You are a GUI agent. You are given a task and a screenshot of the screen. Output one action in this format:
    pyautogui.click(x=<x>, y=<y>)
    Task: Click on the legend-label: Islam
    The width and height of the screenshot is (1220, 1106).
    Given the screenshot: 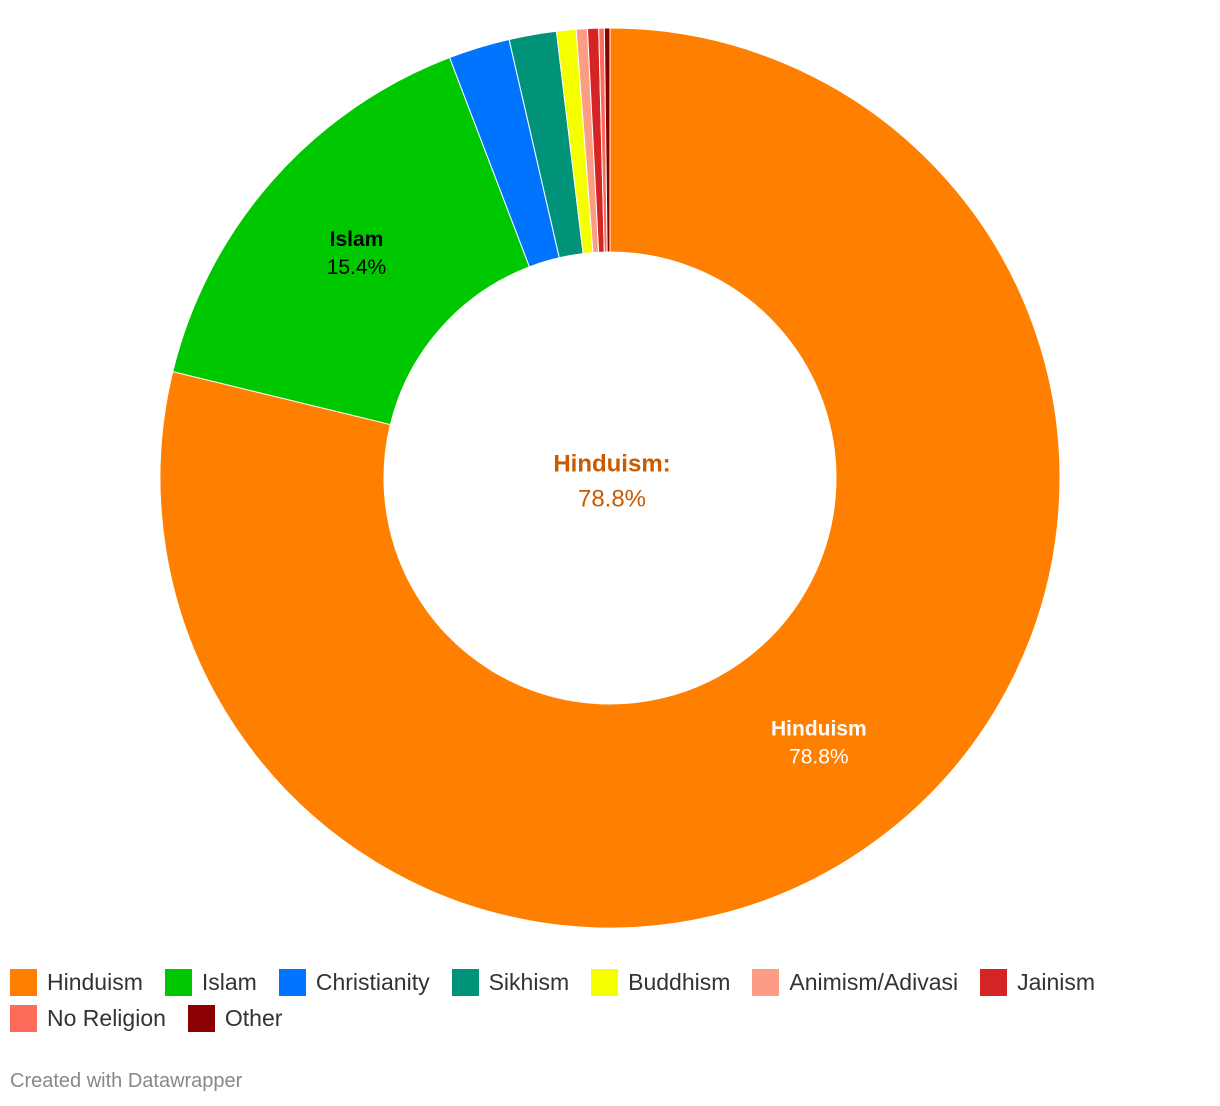 What is the action you would take?
    pyautogui.click(x=229, y=981)
    